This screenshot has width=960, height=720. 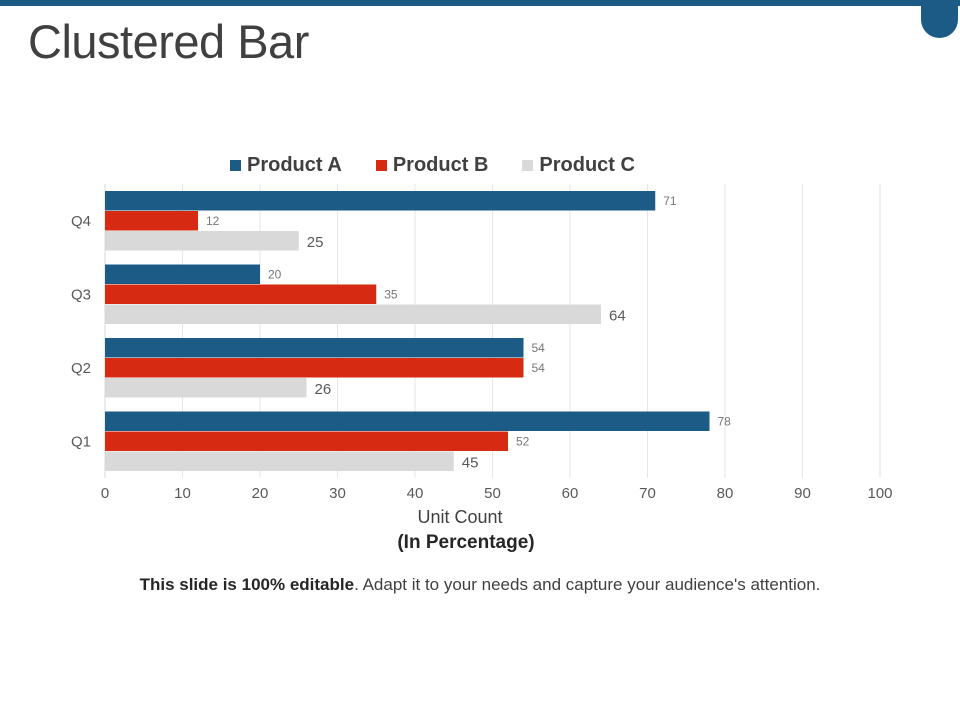 I want to click on x-tick-label-60: 60, so click(x=570, y=493).